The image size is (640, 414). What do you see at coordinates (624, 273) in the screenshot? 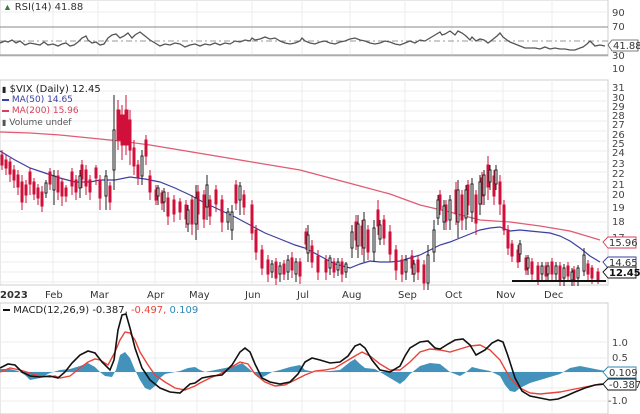
I see `price-value-label: 12.45` at bounding box center [624, 273].